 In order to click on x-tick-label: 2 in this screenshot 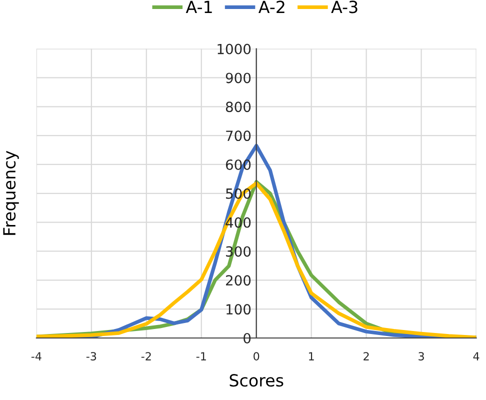, I will do `click(366, 356)`.